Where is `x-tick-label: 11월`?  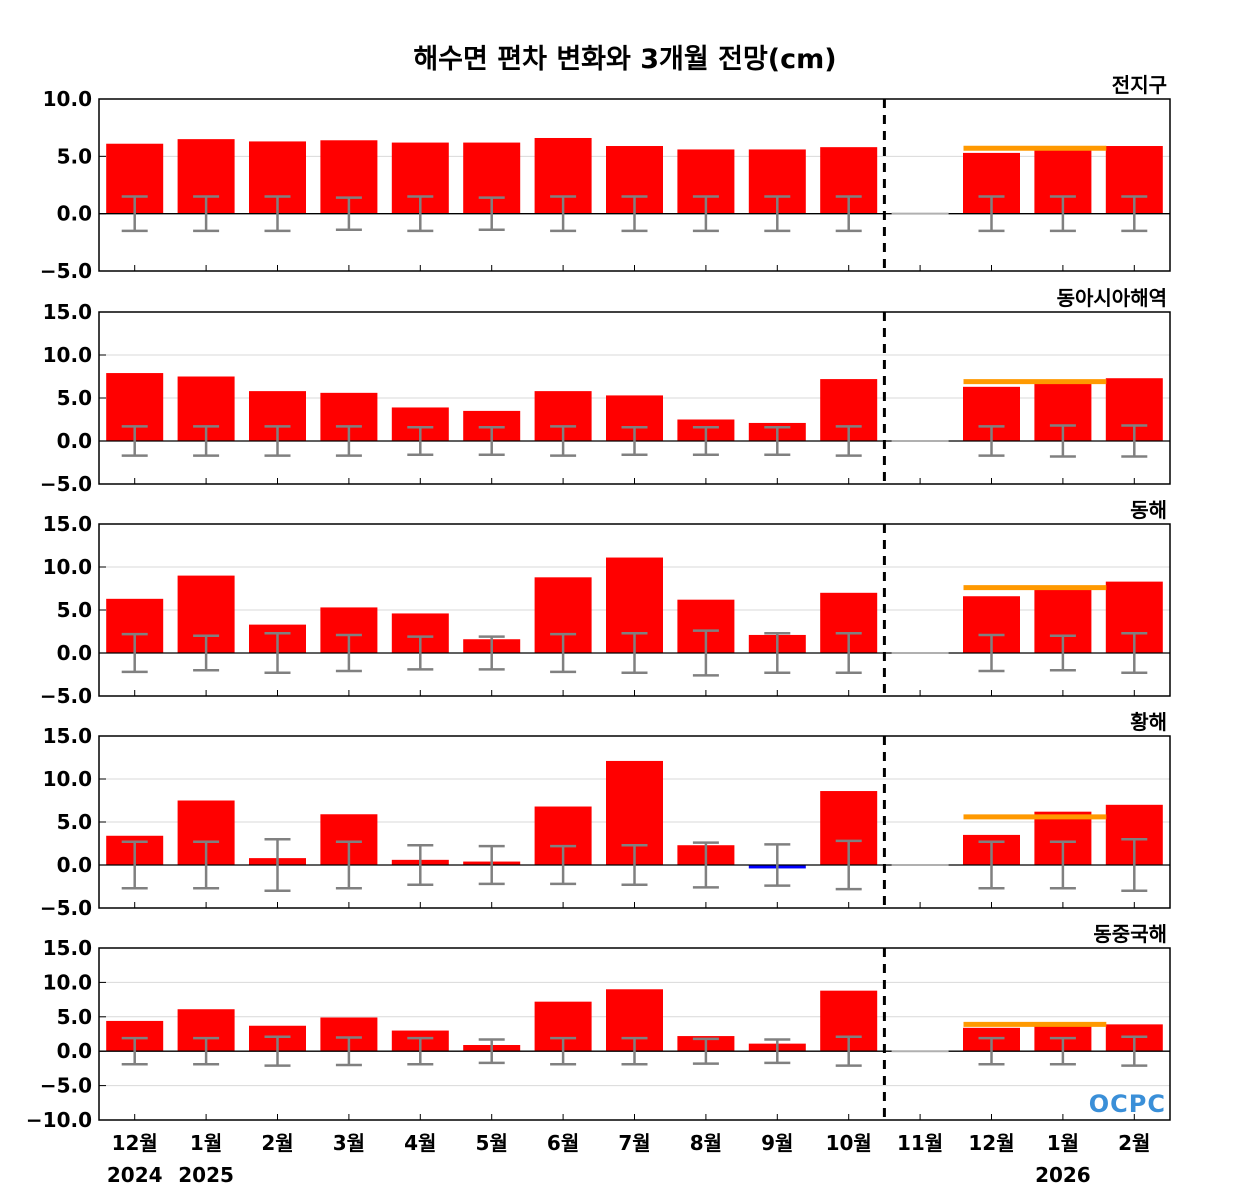 x-tick-label: 11월 is located at coordinates (920, 1143).